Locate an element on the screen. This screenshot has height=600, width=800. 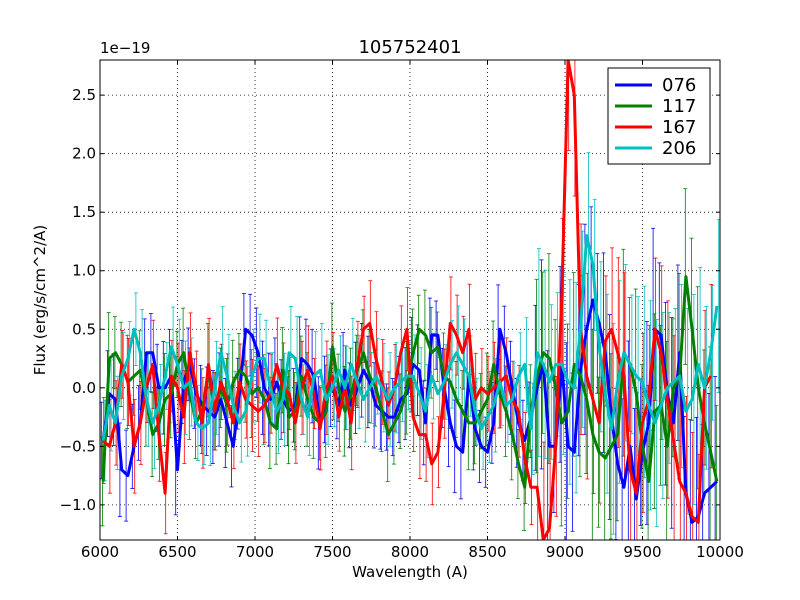
legend-label-167: 167 is located at coordinates (679, 127).